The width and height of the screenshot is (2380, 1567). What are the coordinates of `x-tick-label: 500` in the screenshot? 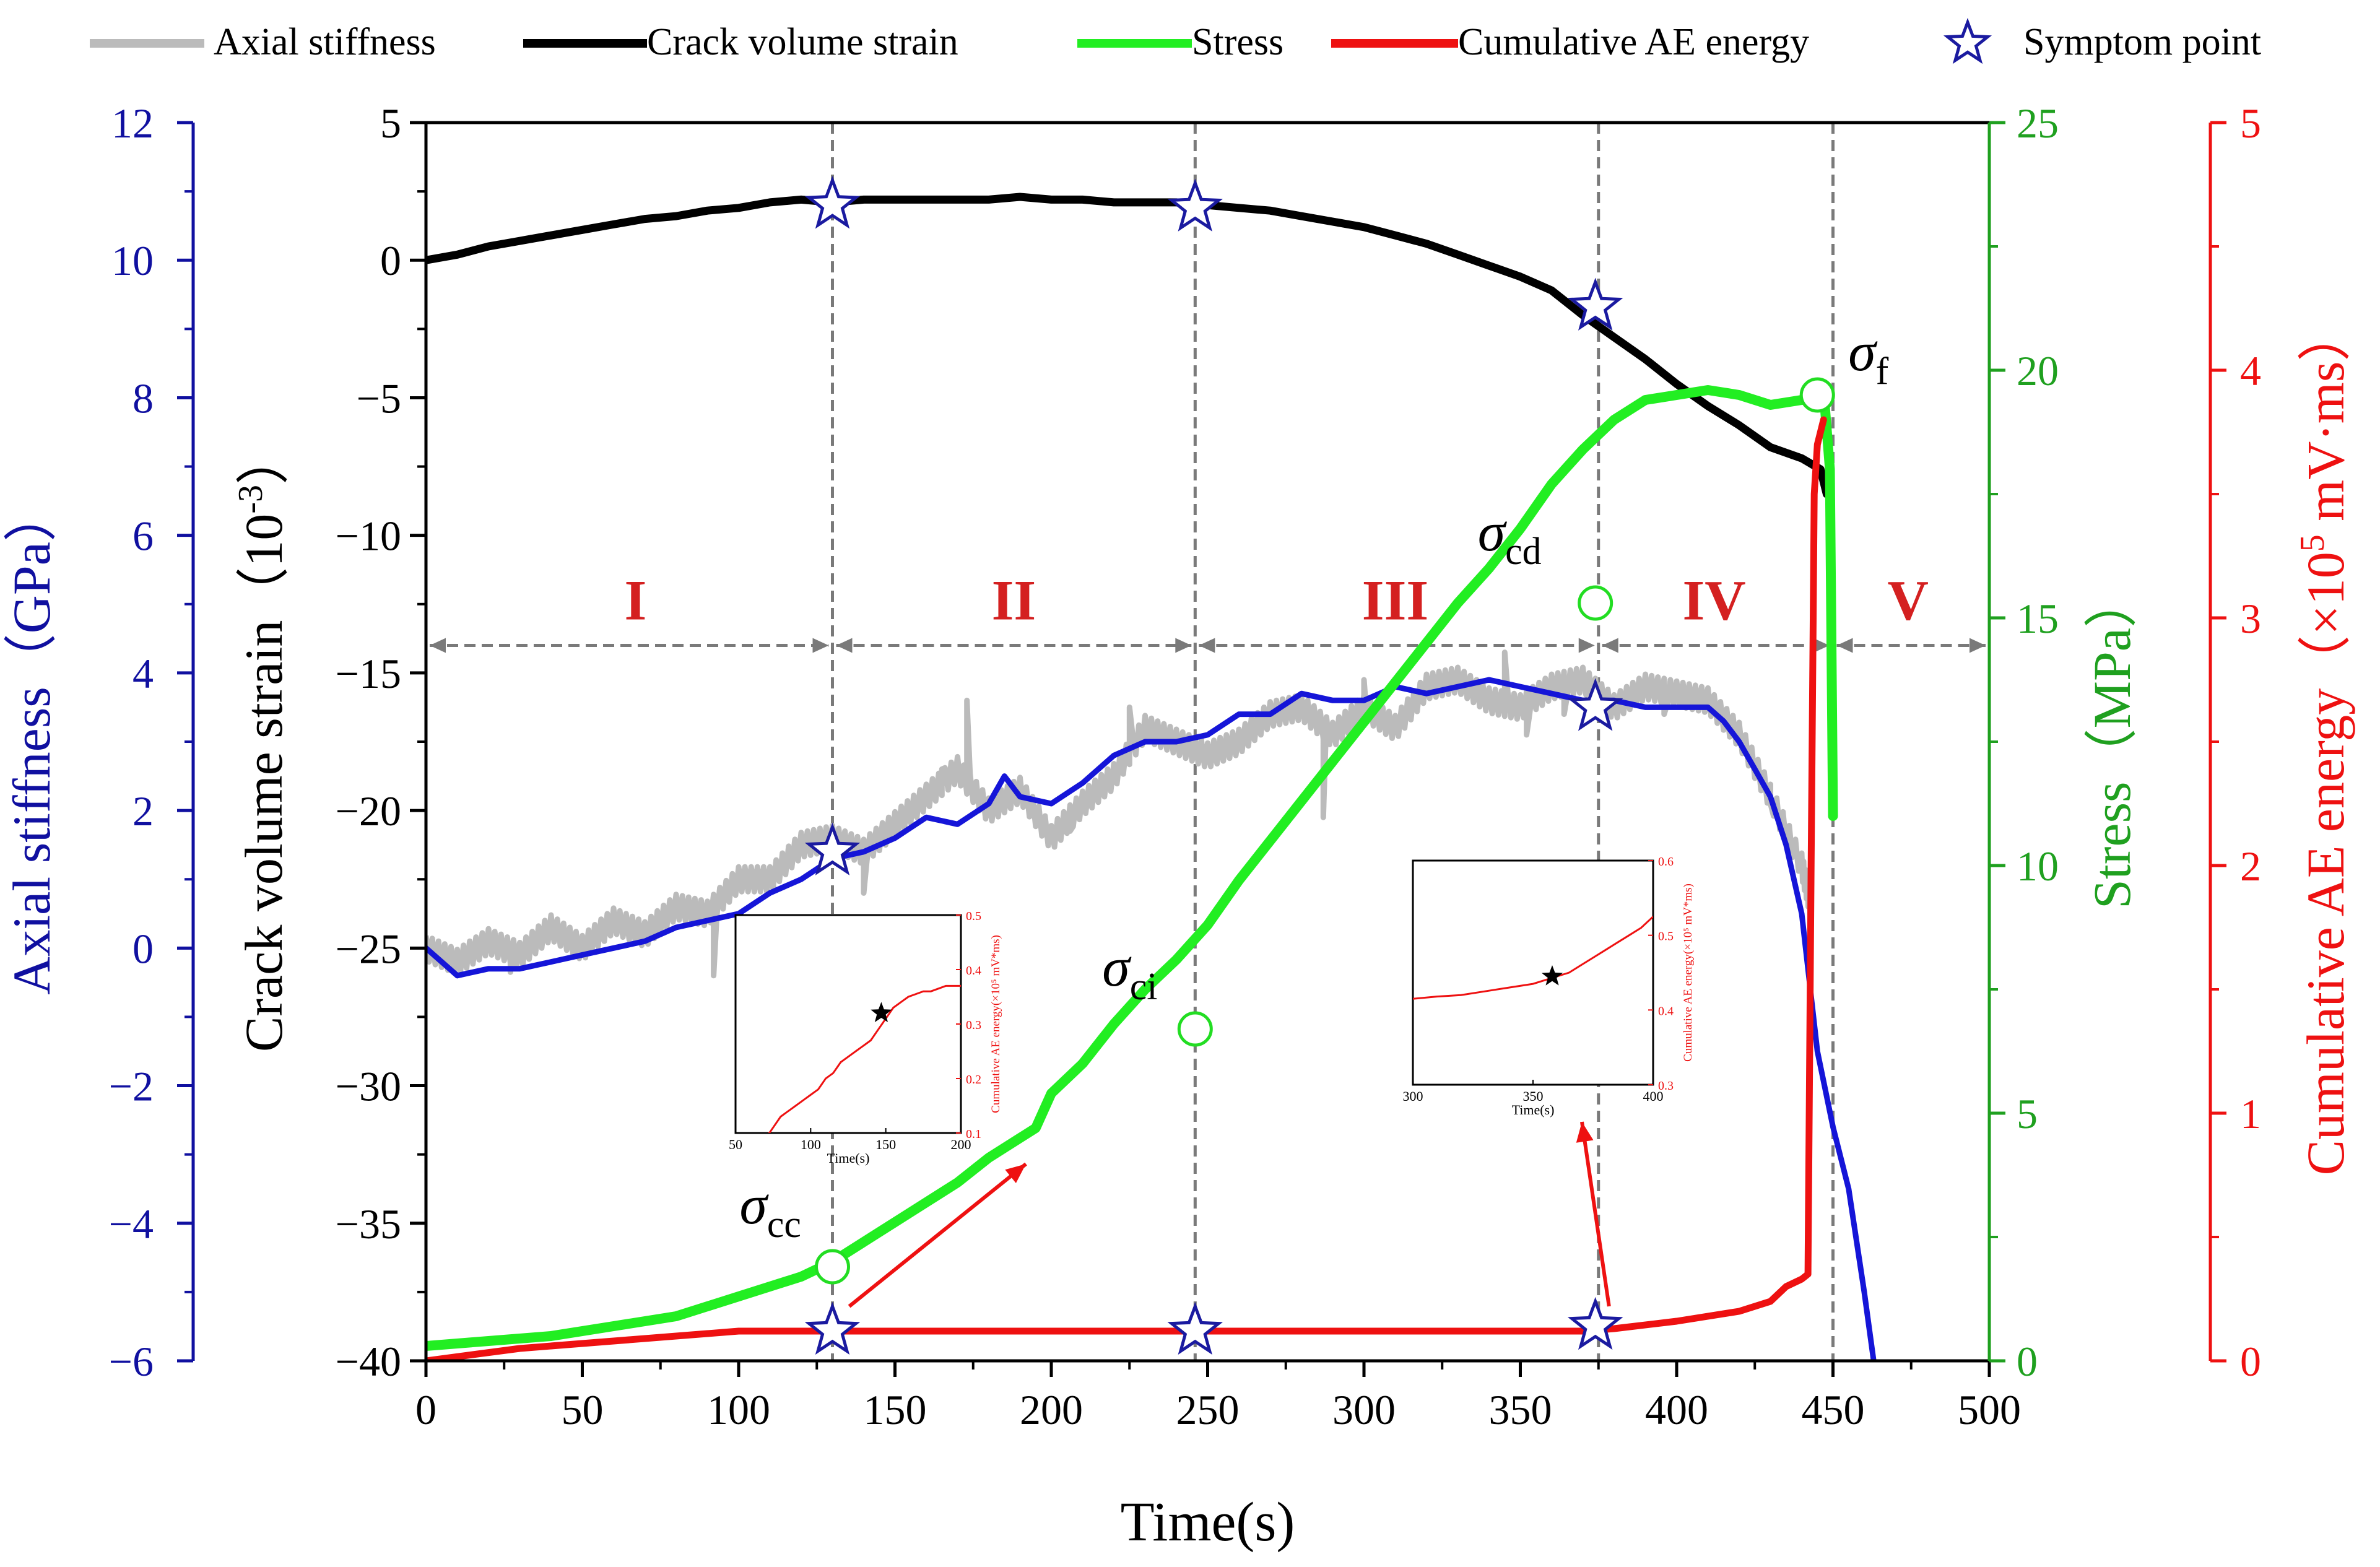 It's located at (1989, 1410).